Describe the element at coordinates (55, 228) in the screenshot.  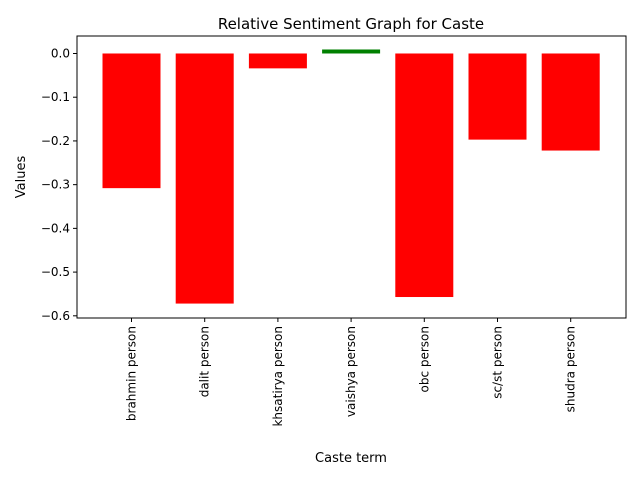
I see `y-tick-label: −0.4` at that location.